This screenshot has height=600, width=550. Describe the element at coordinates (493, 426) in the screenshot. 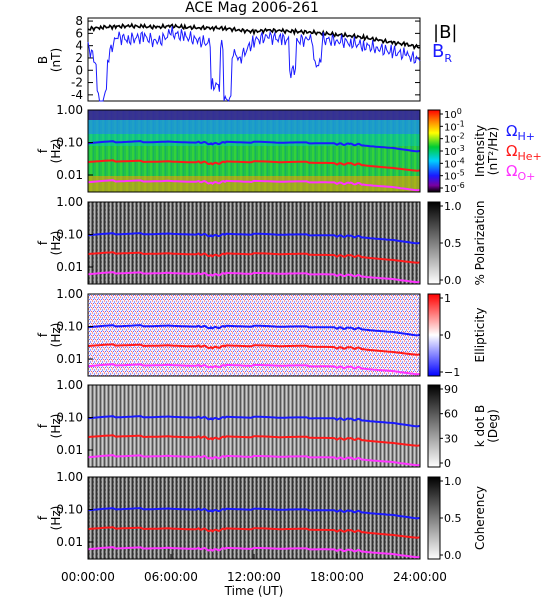

I see `colorbar-label-unit: (Deg)` at that location.